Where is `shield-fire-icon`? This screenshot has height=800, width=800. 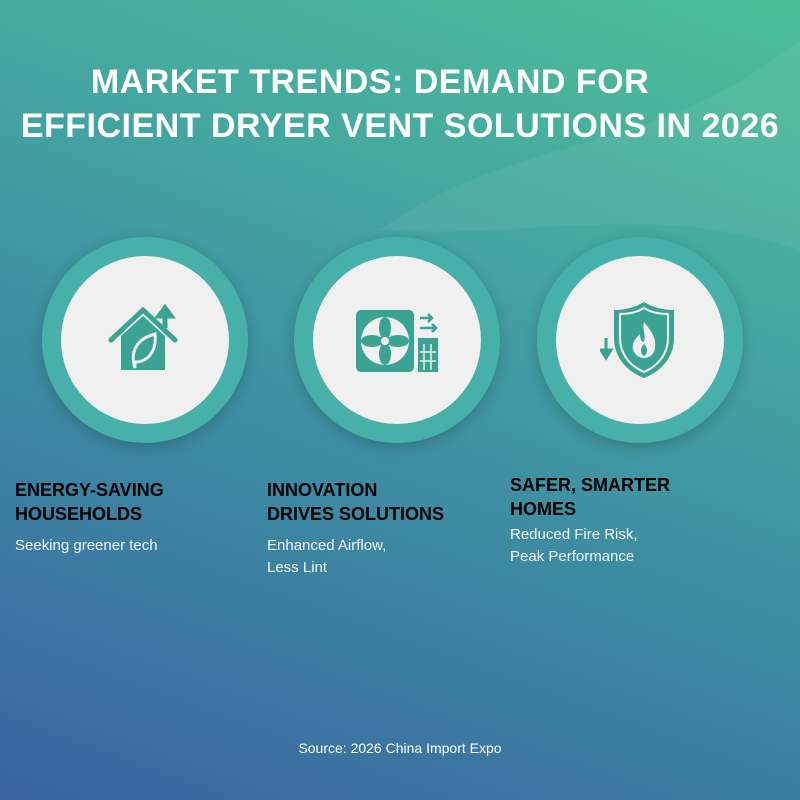 shield-fire-icon is located at coordinates (637, 340).